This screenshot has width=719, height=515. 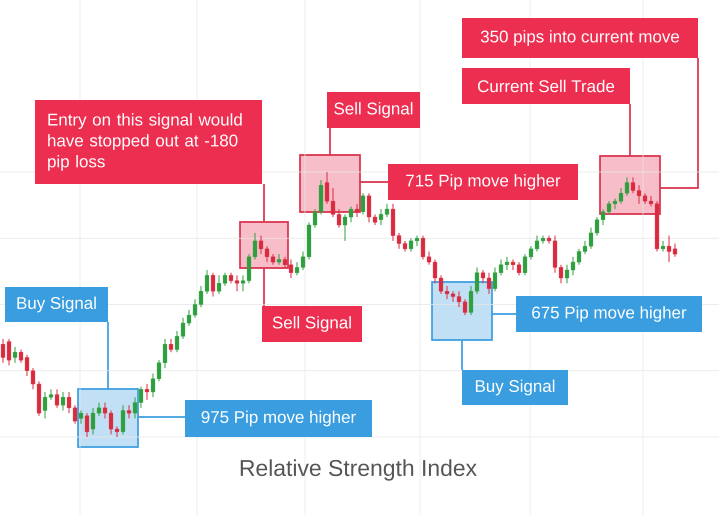 What do you see at coordinates (483, 182) in the screenshot?
I see `annotation: 715 Pip move higher` at bounding box center [483, 182].